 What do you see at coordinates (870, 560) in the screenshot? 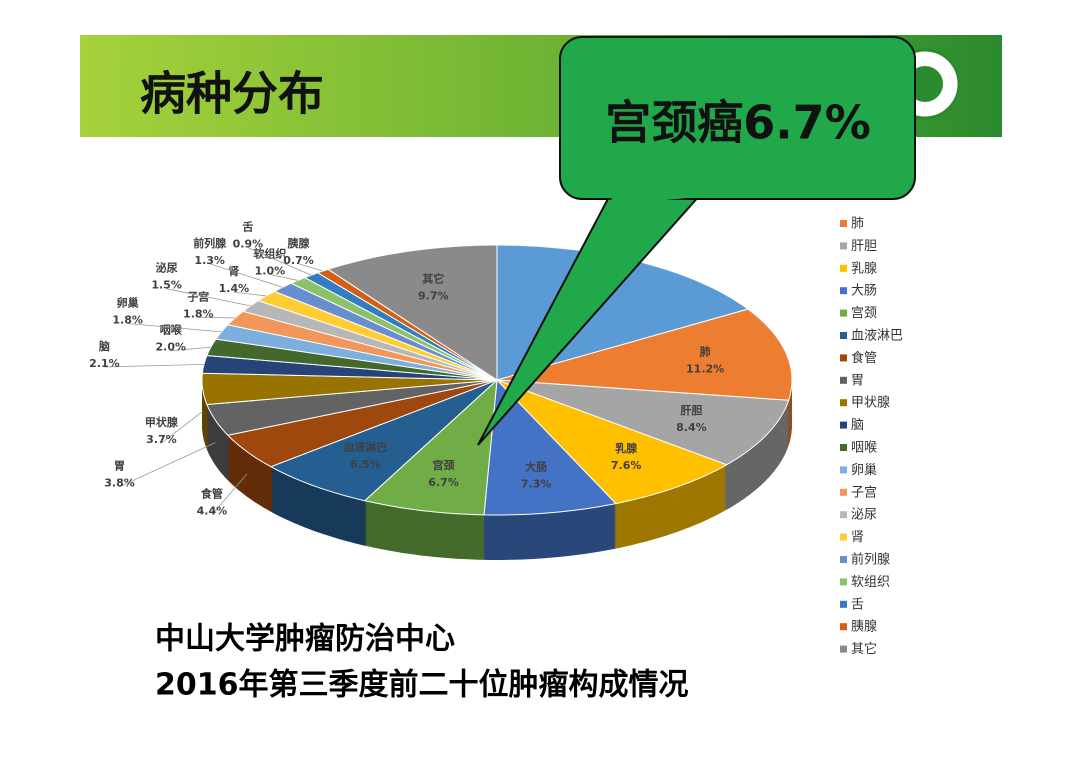
I see `legend-label: 前列腺` at bounding box center [870, 560].